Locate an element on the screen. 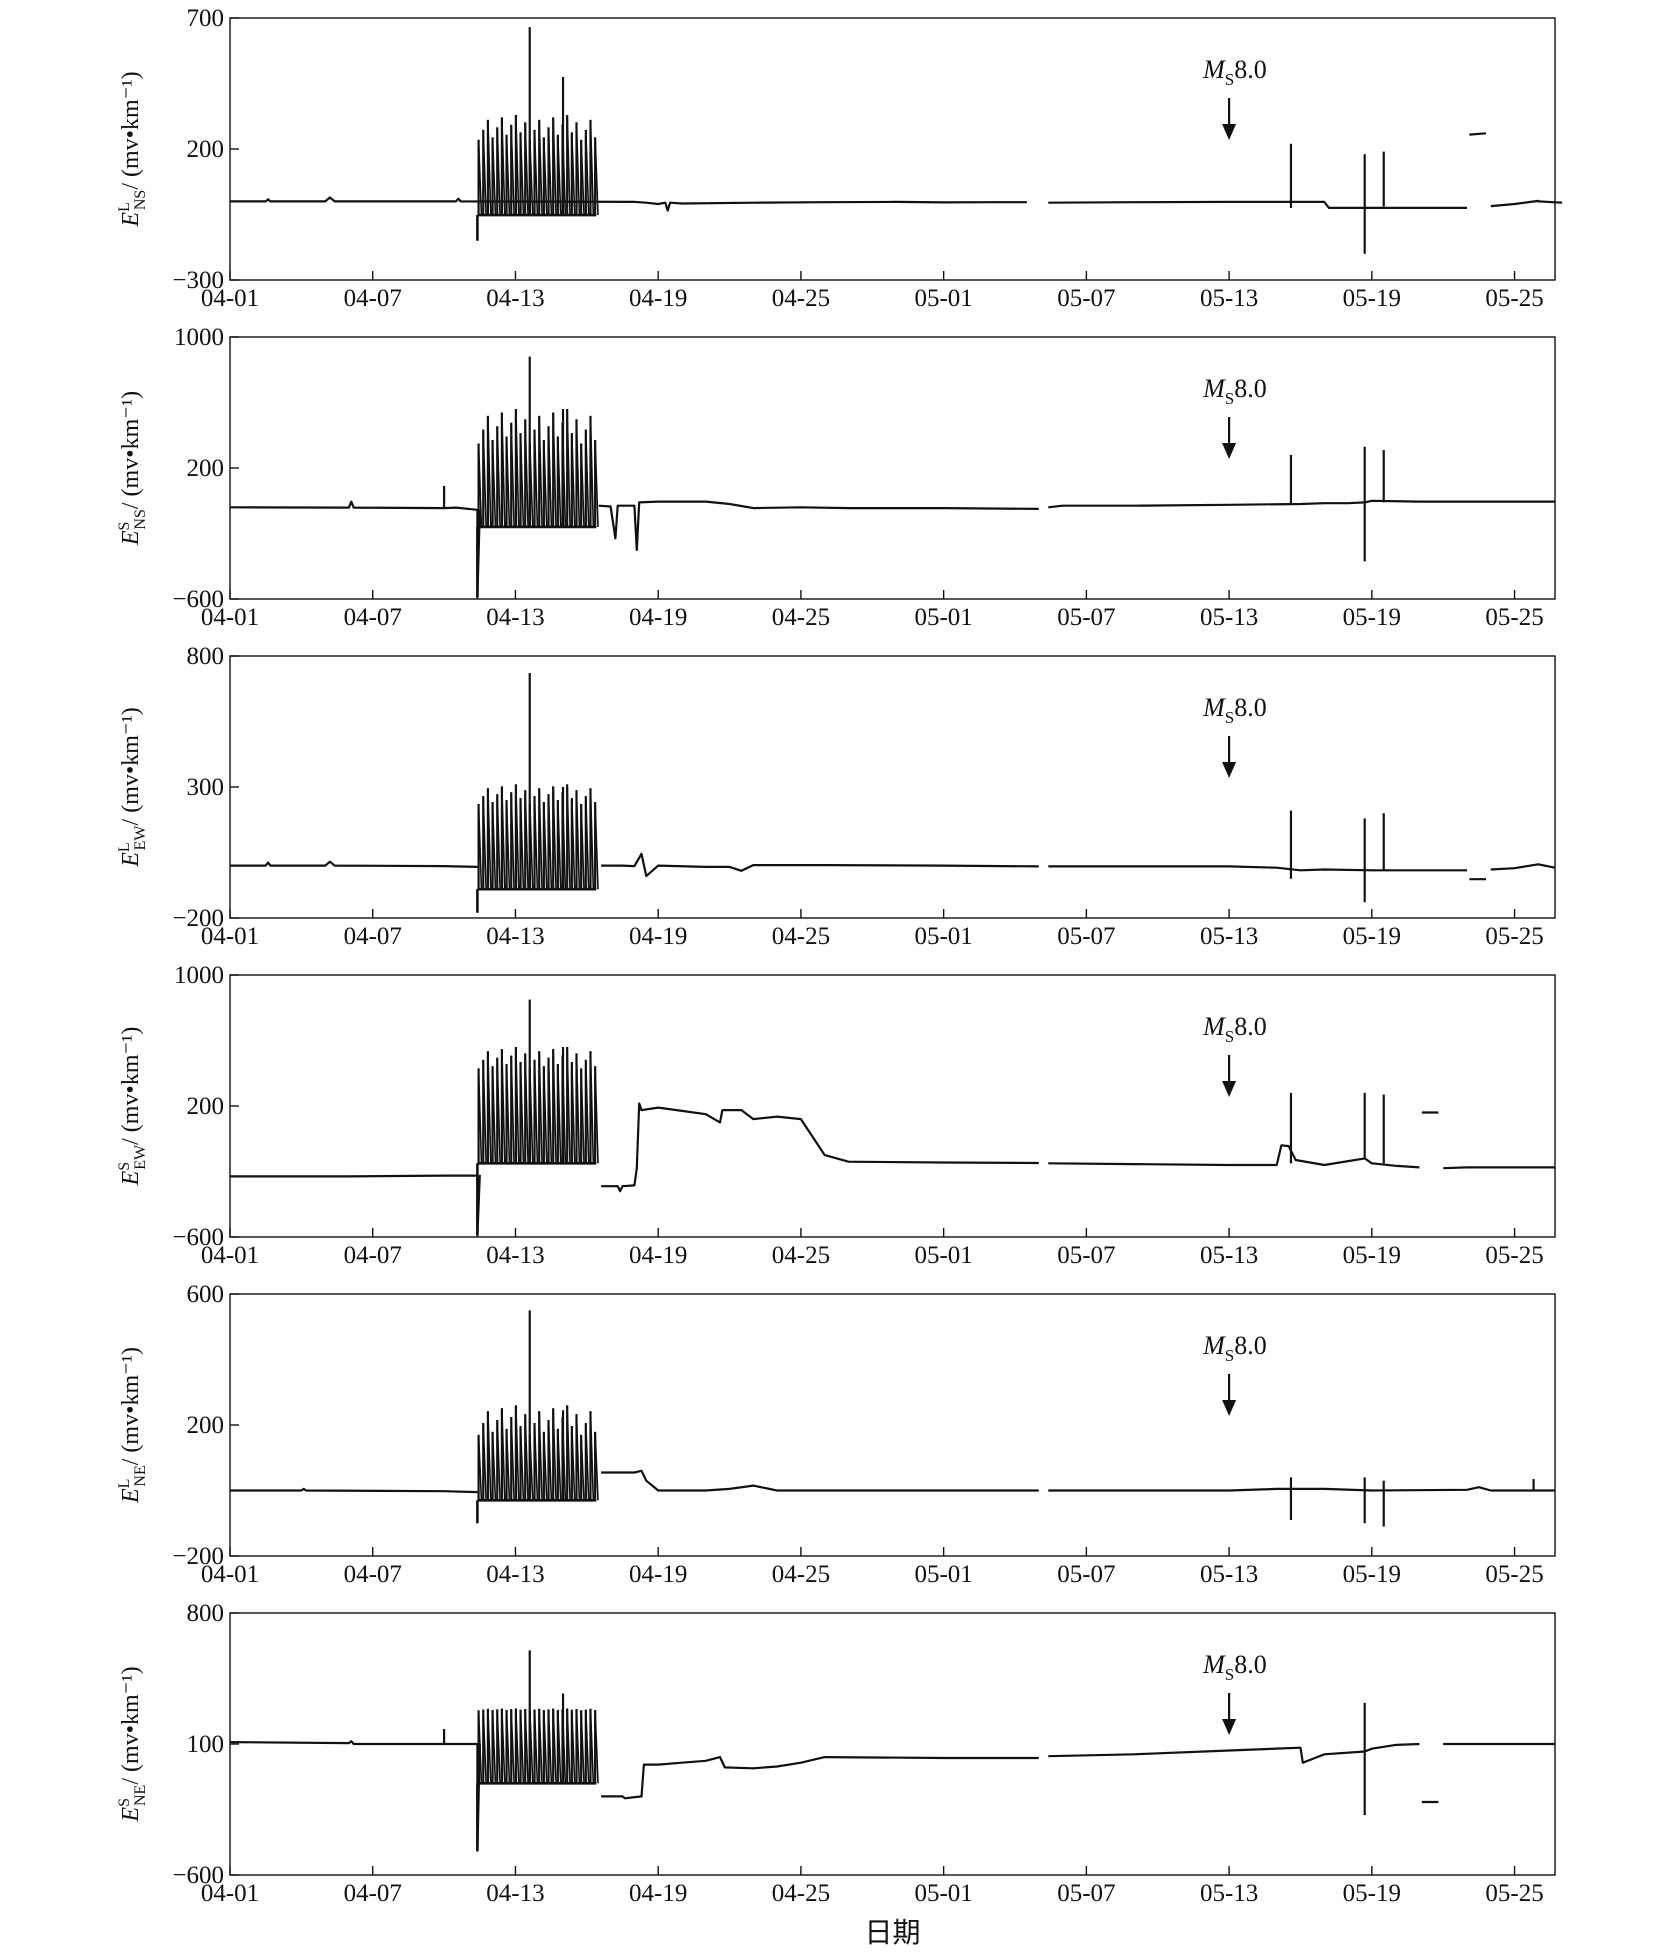 The width and height of the screenshot is (1654, 1955). x-tick-label: 05-07 is located at coordinates (1086, 1255).